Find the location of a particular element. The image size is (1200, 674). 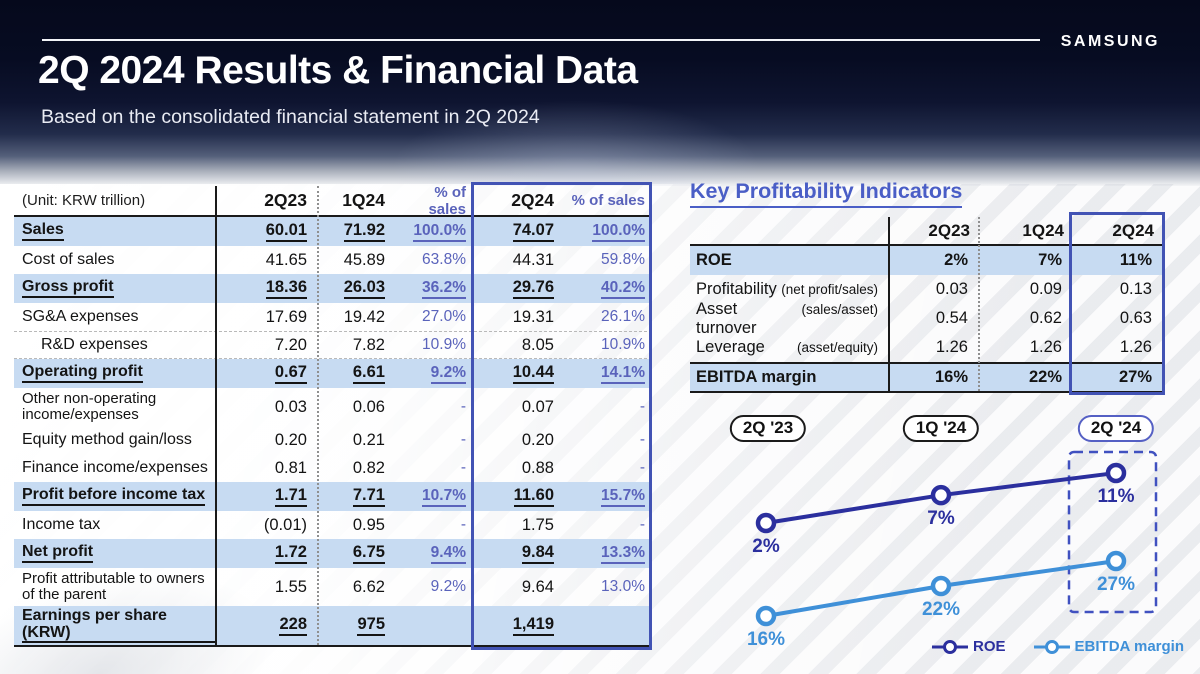

row-label: Income tax is located at coordinates (61, 524).